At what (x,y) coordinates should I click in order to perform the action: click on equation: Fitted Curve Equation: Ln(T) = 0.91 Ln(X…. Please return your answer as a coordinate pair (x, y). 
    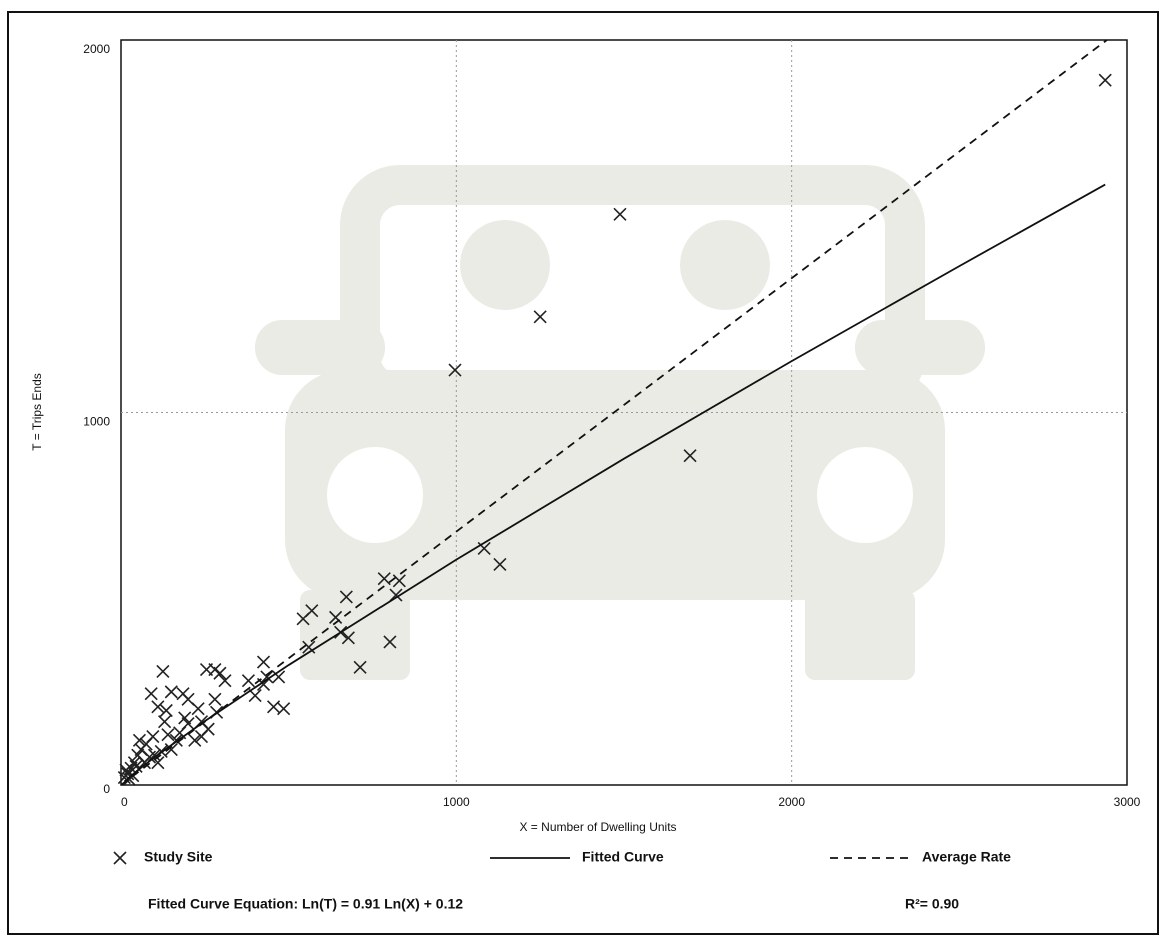
    Looking at the image, I should click on (305, 904).